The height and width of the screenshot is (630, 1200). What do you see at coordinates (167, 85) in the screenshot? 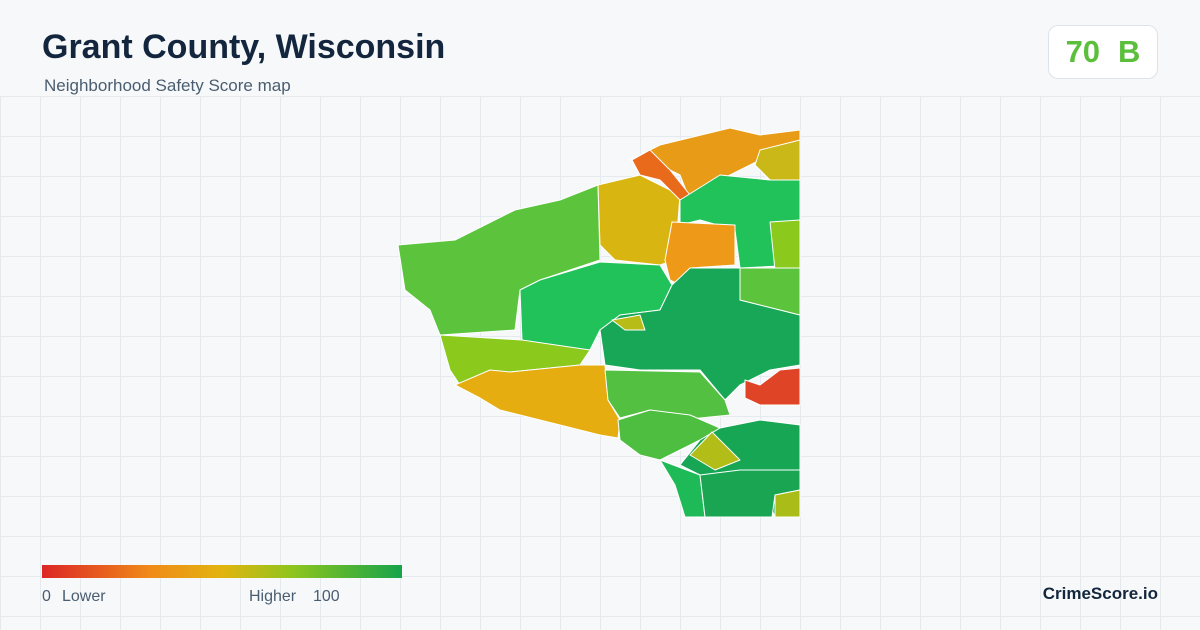
I see `subtitle: Neighborhood Safety Score map` at bounding box center [167, 85].